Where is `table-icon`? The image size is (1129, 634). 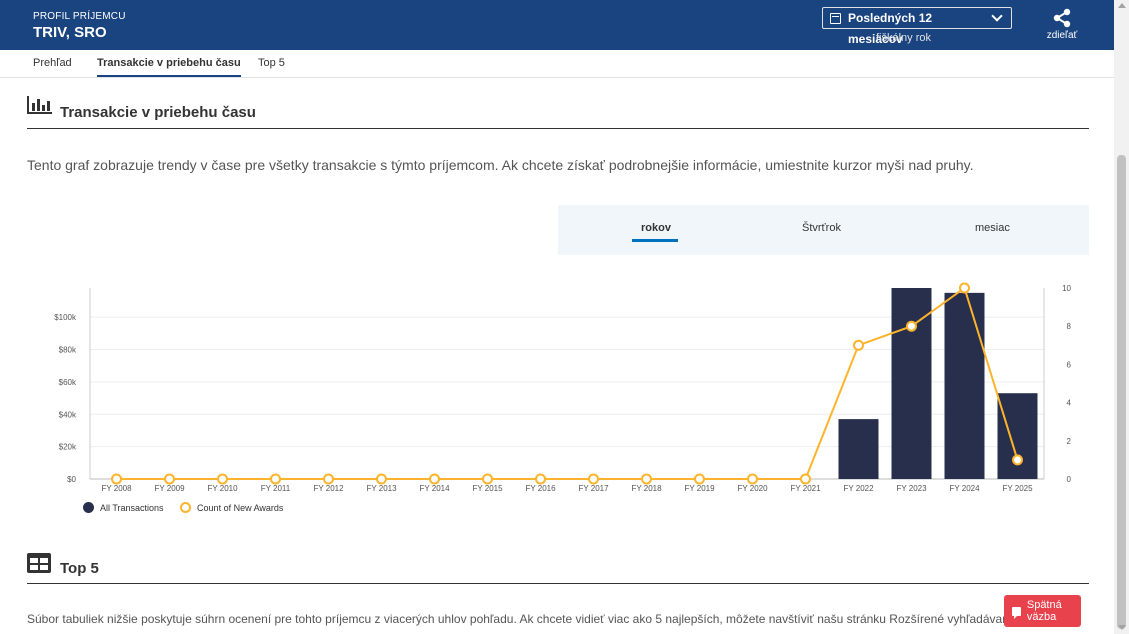
table-icon is located at coordinates (39, 563).